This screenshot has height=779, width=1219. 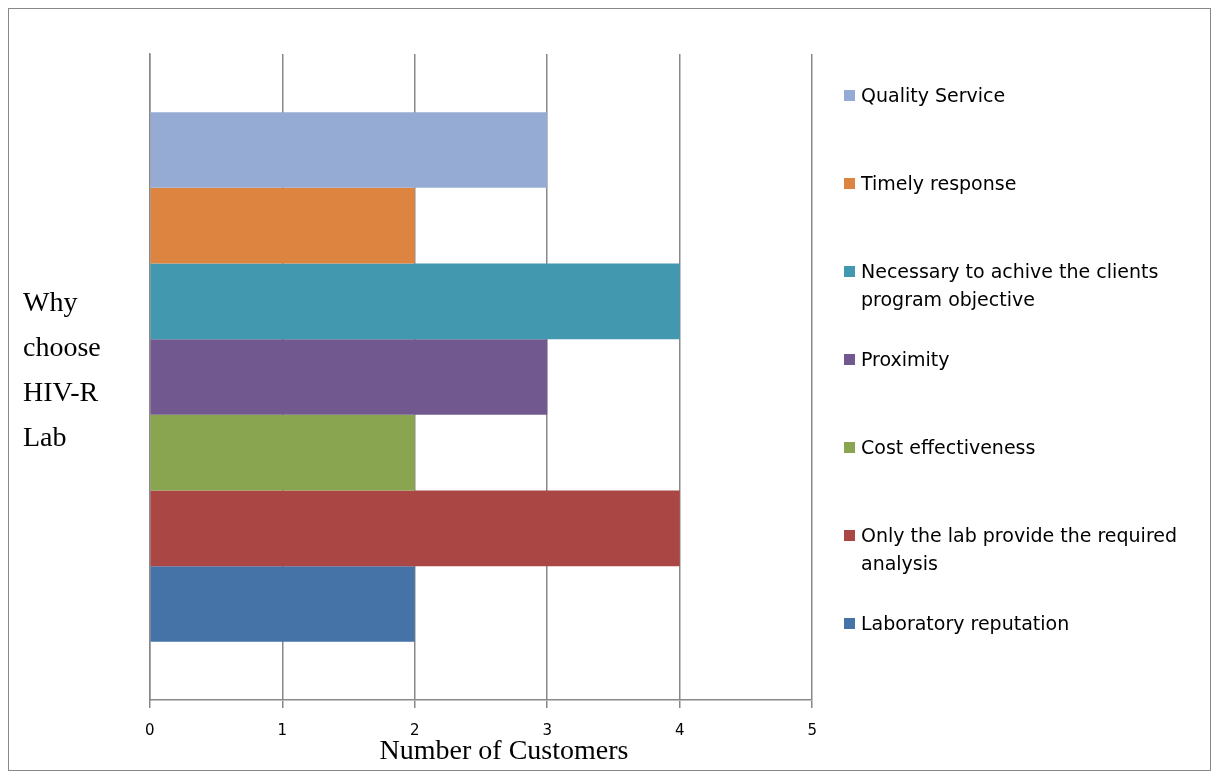 What do you see at coordinates (905, 359) in the screenshot?
I see `legend-label: Proximity` at bounding box center [905, 359].